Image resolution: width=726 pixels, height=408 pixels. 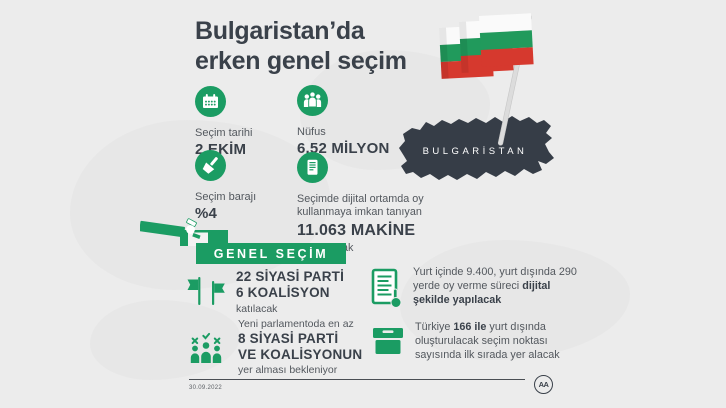 I want to click on stat-election-date: Seçim tarihi 2 EKİM, so click(x=245, y=122).